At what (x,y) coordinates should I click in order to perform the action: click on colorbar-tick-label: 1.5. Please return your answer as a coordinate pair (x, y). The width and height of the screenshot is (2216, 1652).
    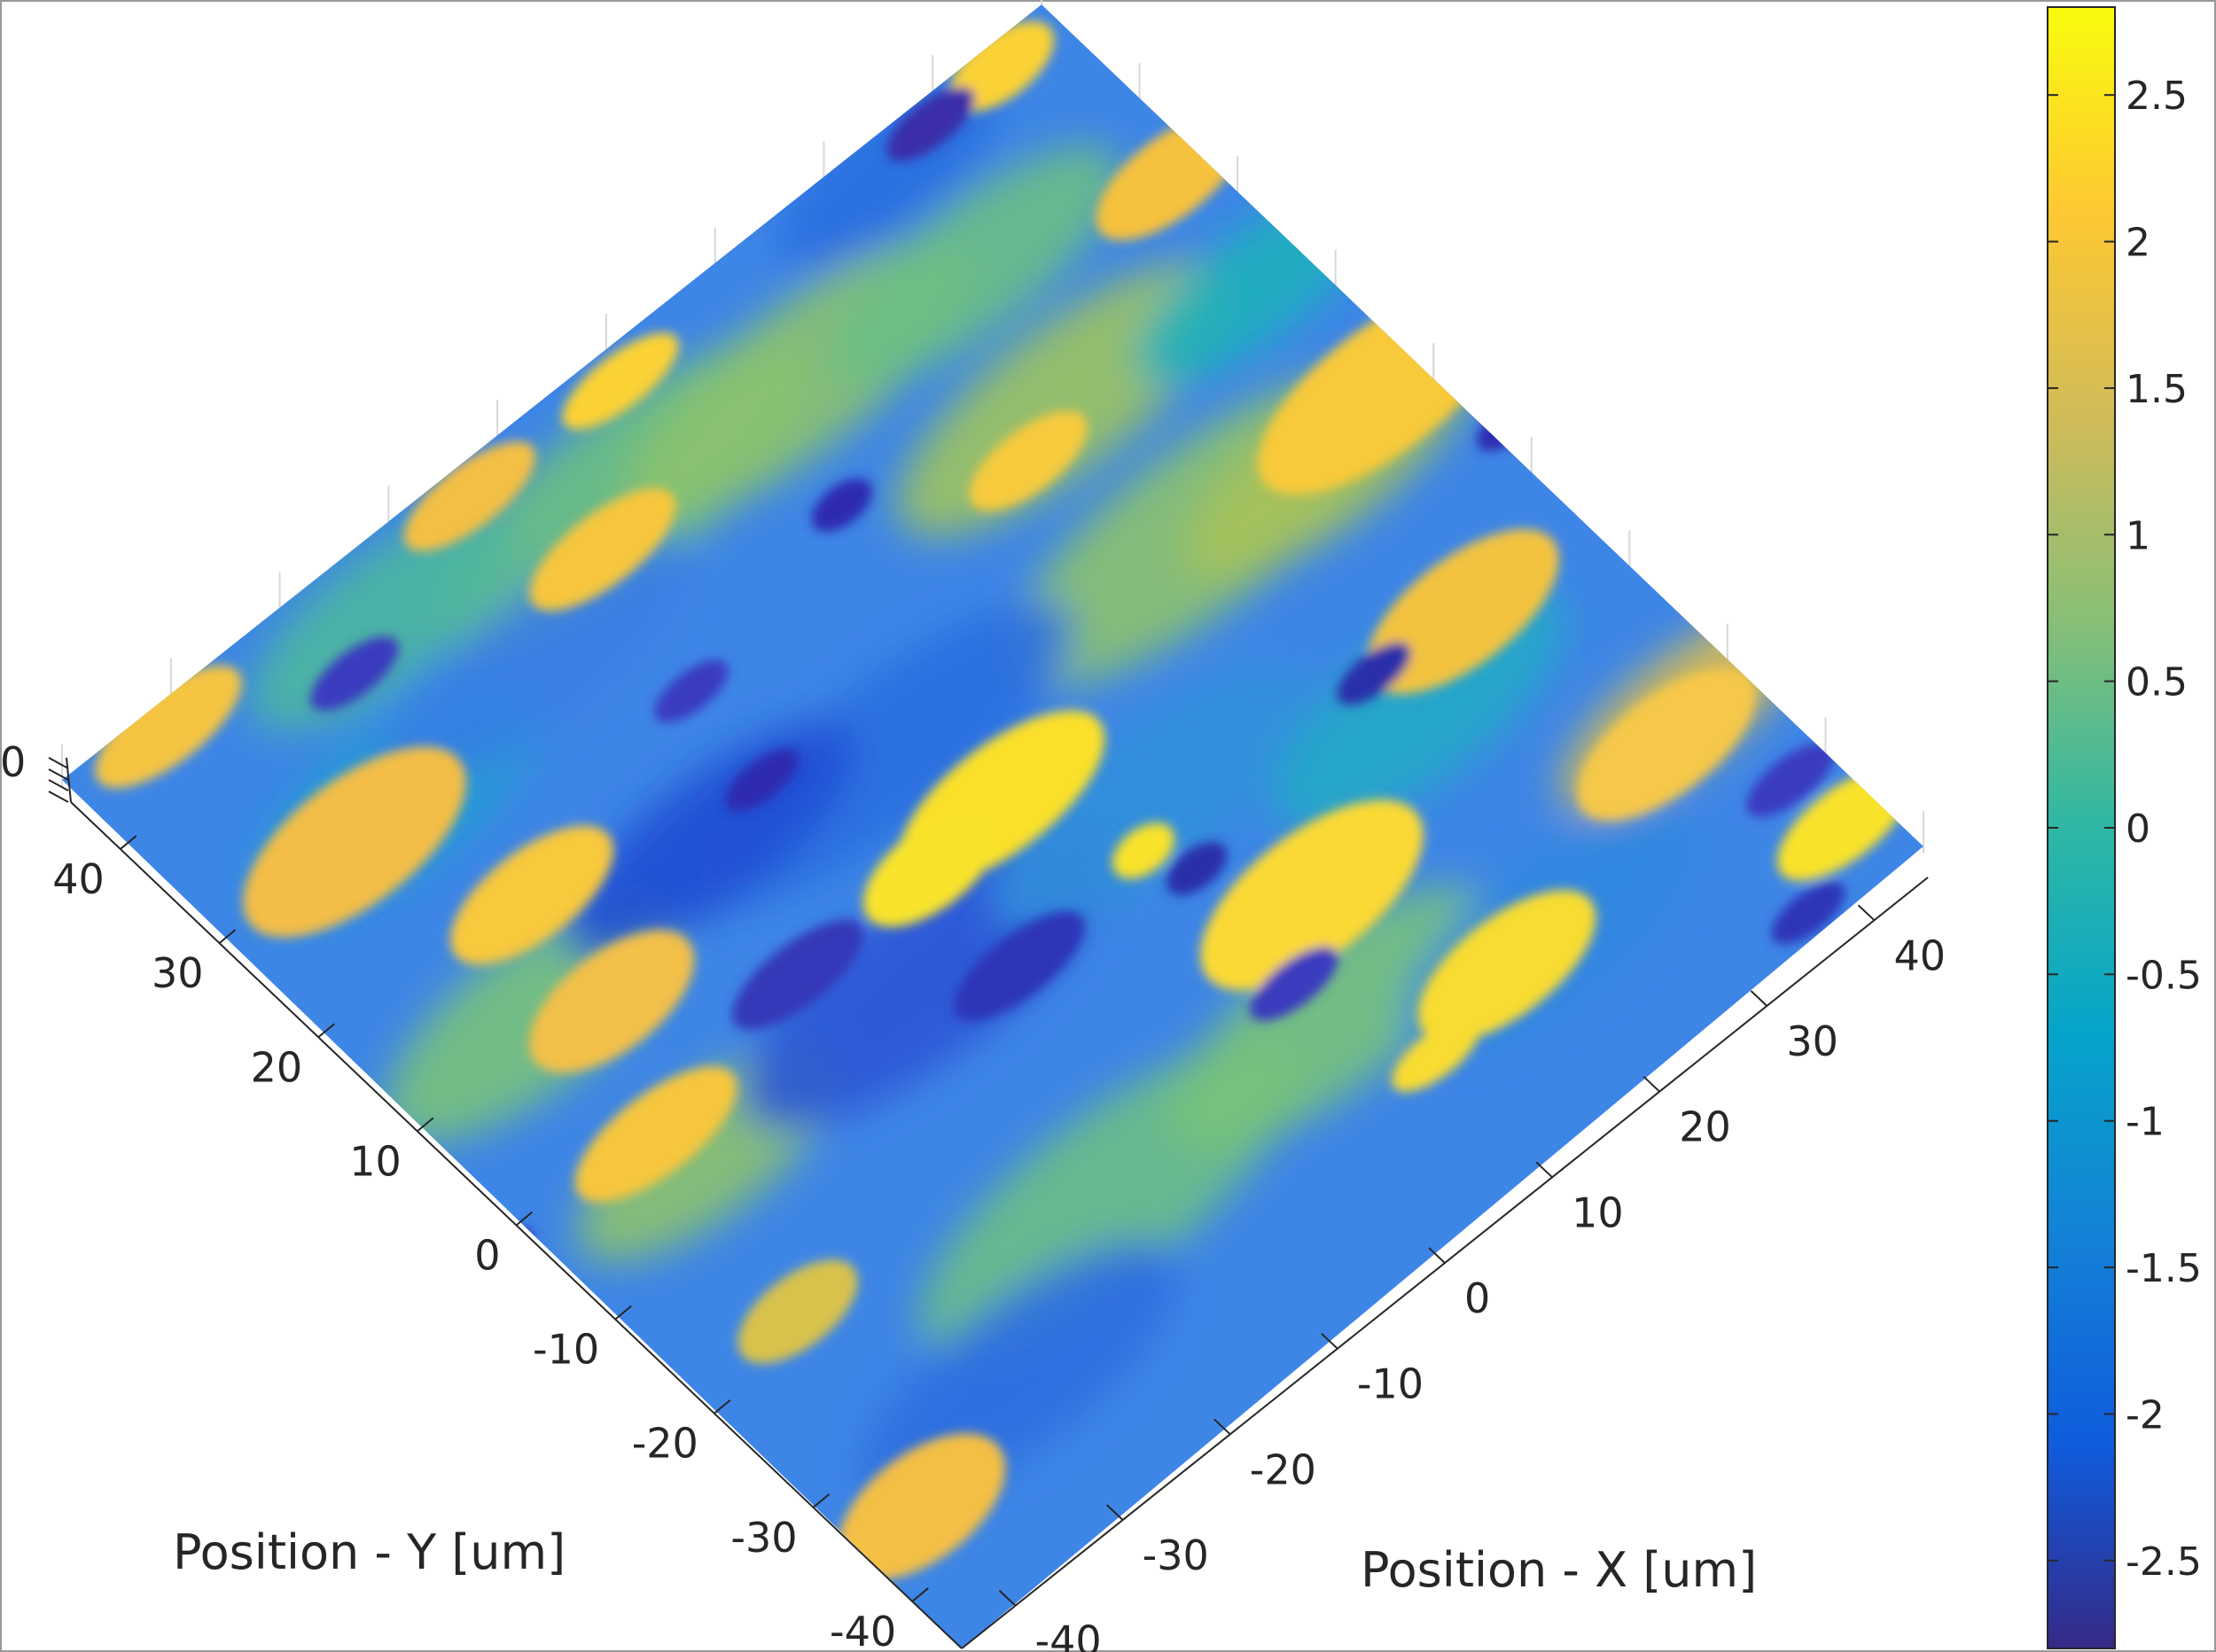
    Looking at the image, I should click on (2157, 389).